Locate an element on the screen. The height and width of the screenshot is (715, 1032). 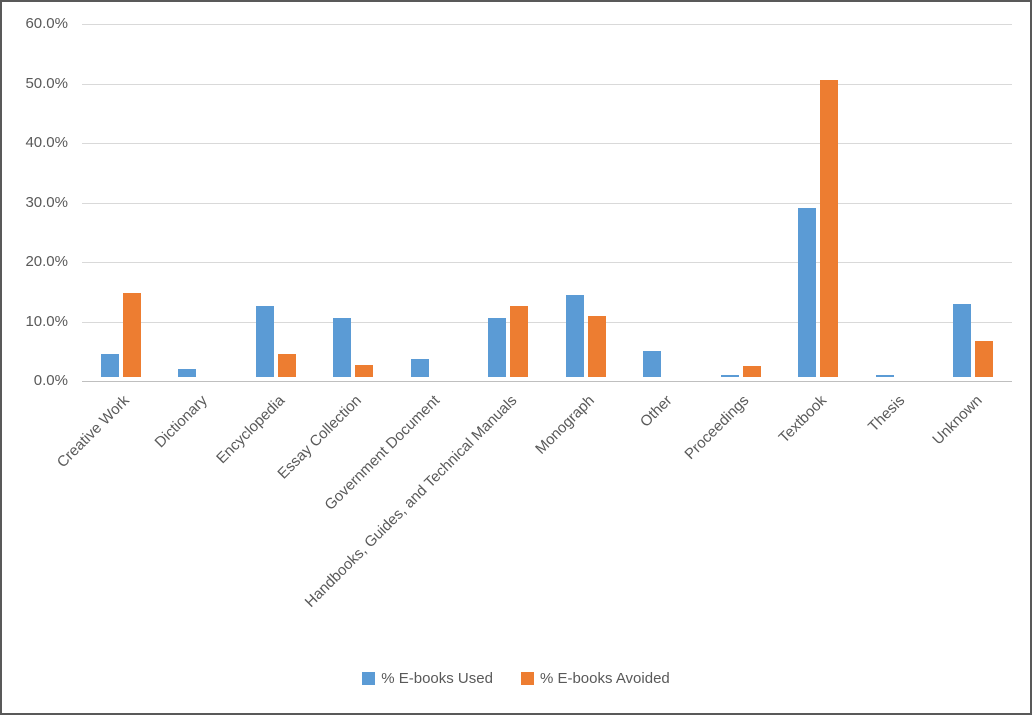
x-axis-label: Textbook is located at coordinates (803, 419).